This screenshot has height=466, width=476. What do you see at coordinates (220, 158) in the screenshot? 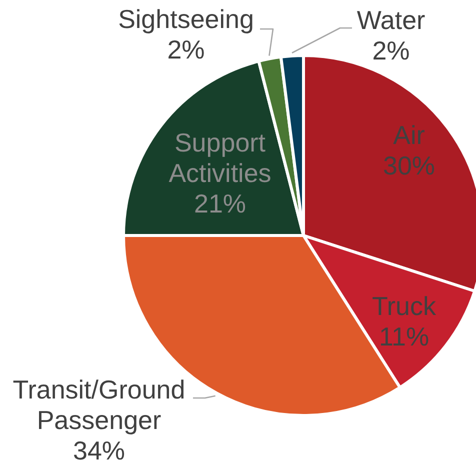
I see `slice-label: Support Activities` at bounding box center [220, 158].